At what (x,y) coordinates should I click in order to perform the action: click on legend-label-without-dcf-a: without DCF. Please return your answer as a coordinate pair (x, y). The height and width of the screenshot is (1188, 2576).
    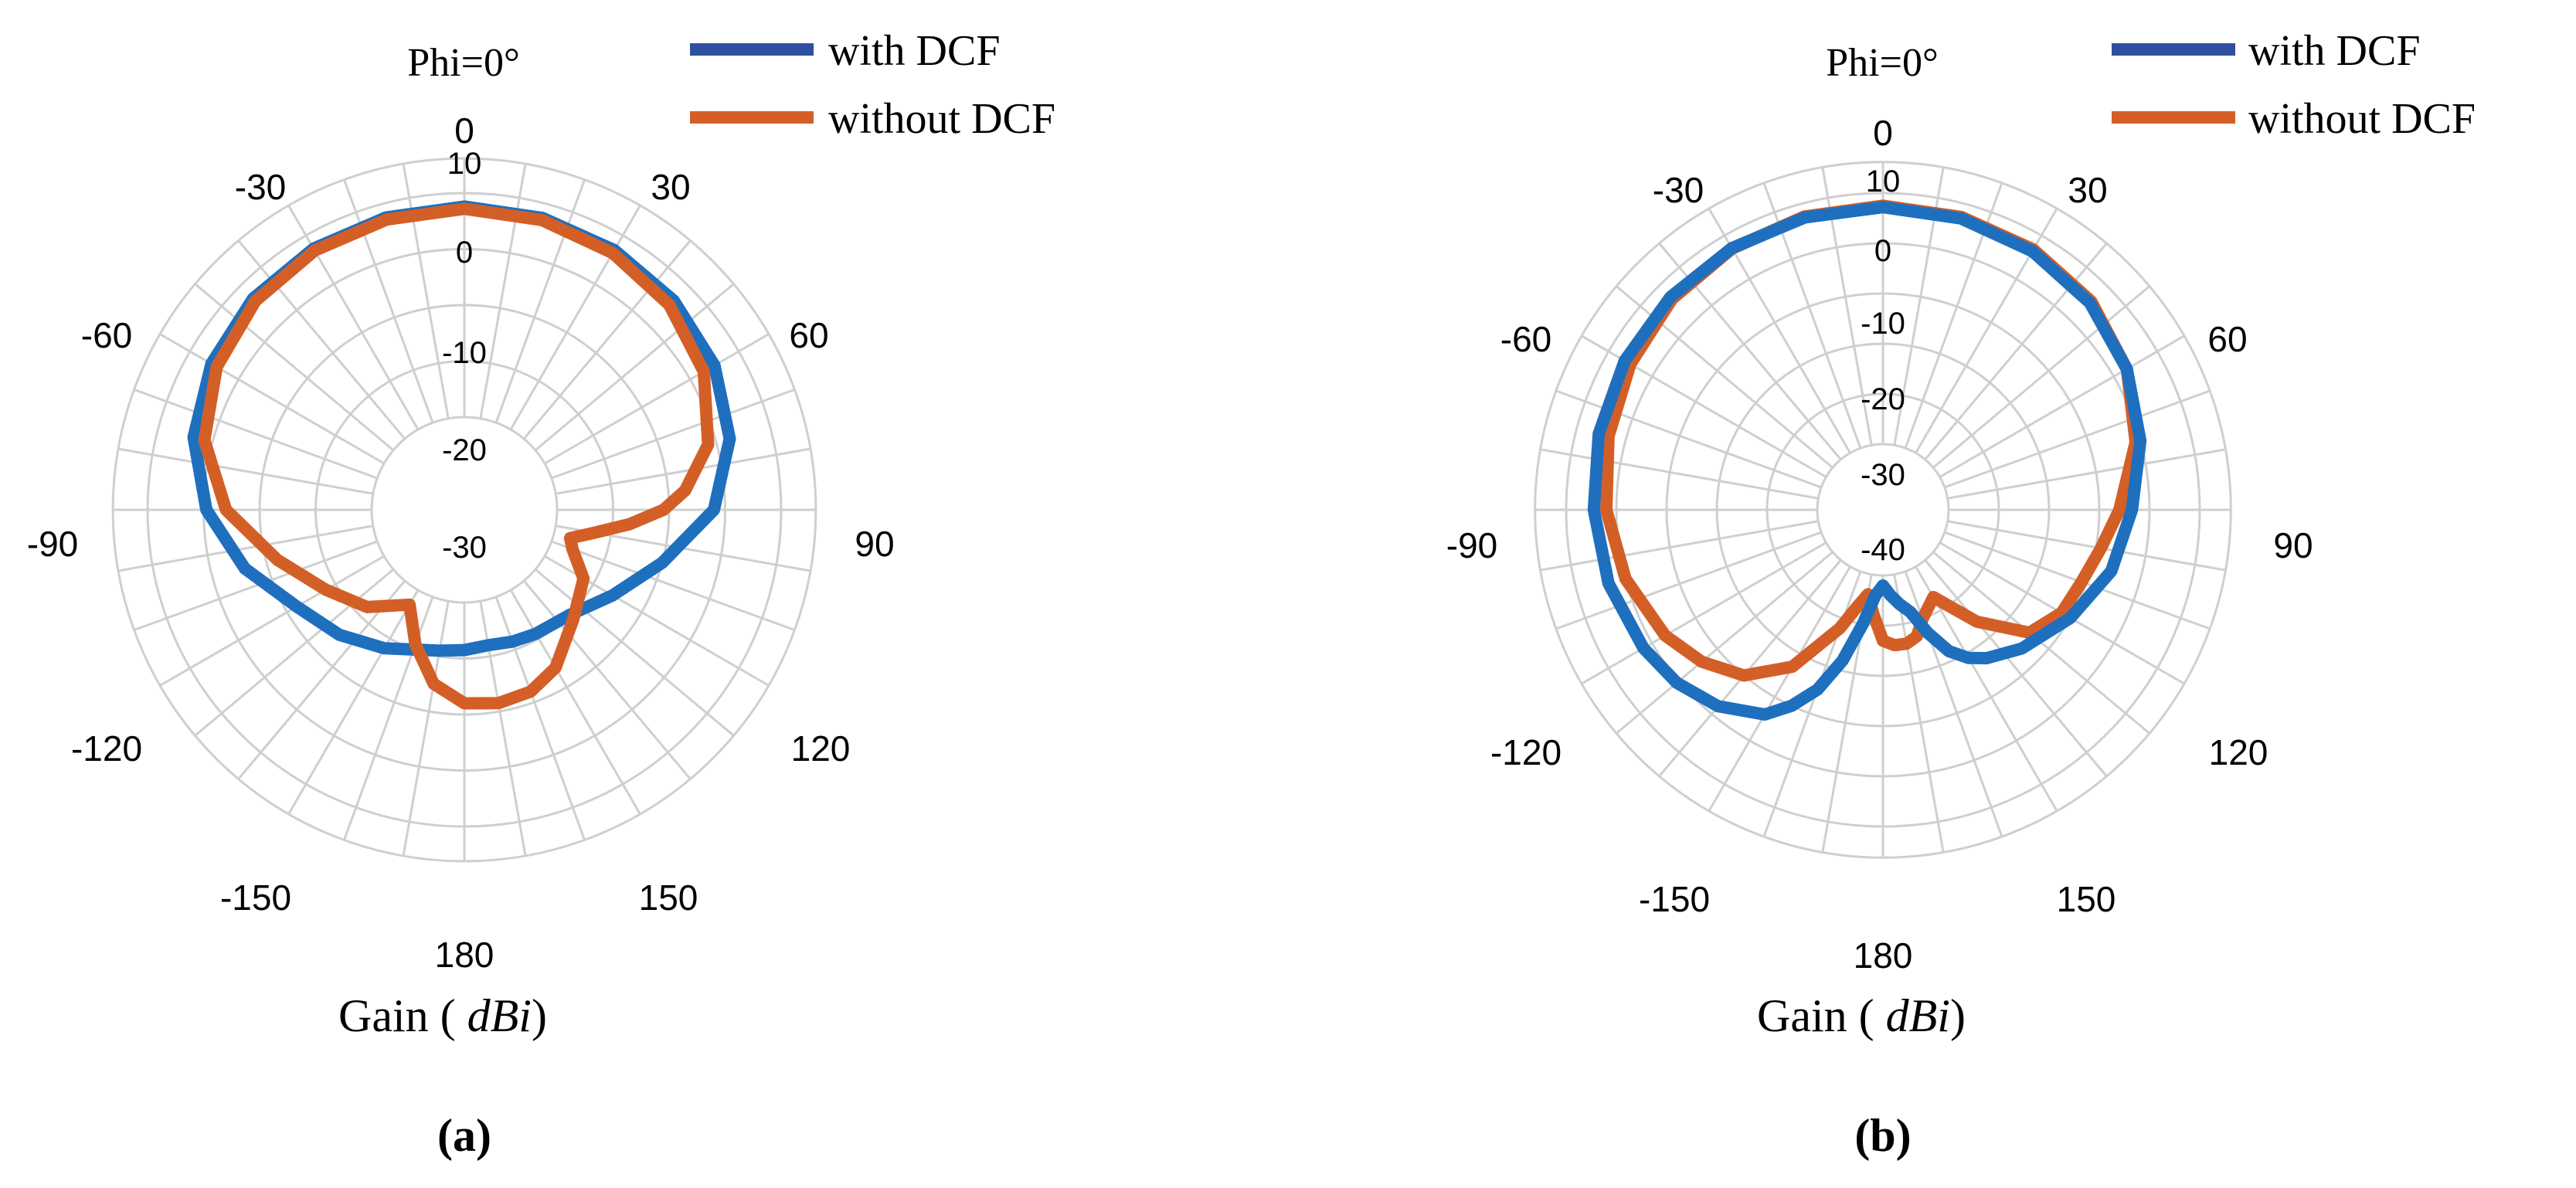
    Looking at the image, I should click on (941, 119).